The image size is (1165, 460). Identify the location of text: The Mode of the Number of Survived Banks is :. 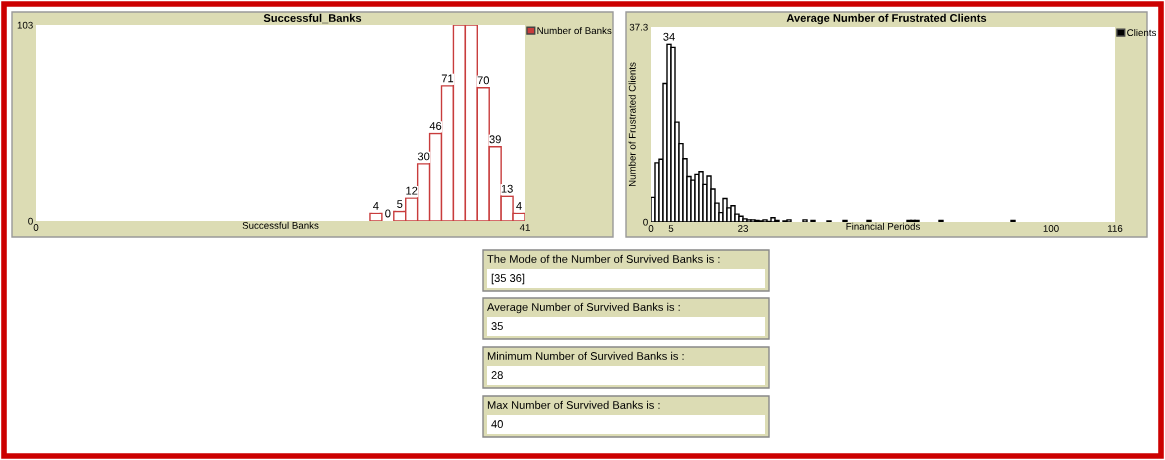
(603, 258).